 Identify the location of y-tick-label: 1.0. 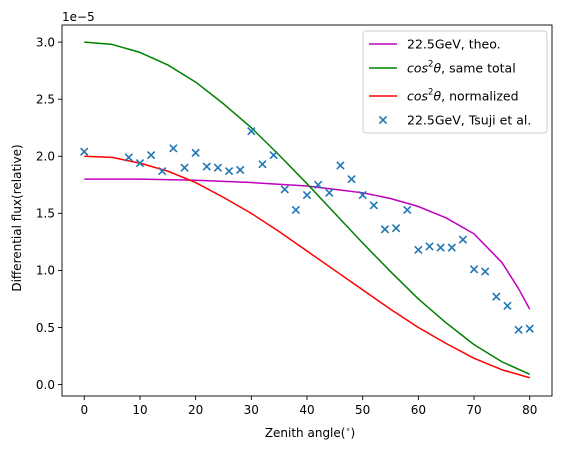
(45, 271).